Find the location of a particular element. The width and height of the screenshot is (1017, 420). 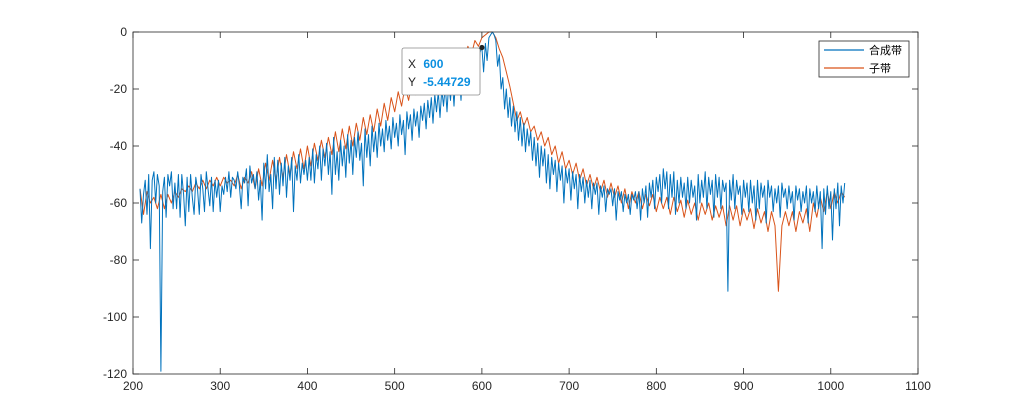

legend-box is located at coordinates (864, 59).